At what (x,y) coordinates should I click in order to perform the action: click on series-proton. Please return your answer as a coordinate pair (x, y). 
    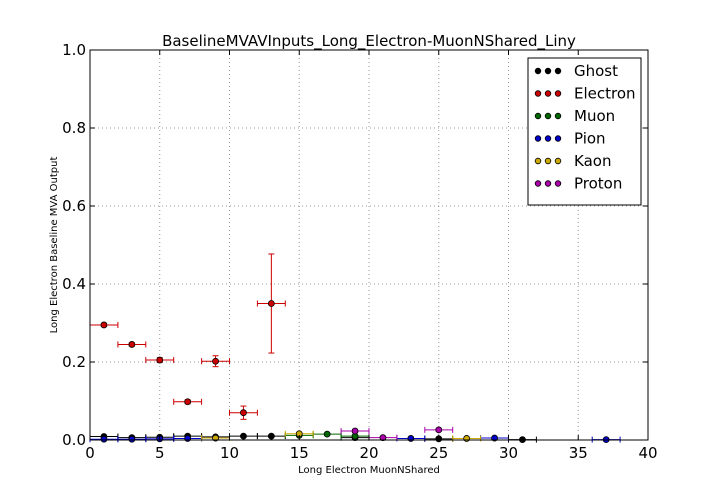
    Looking at the image, I should click on (397, 434).